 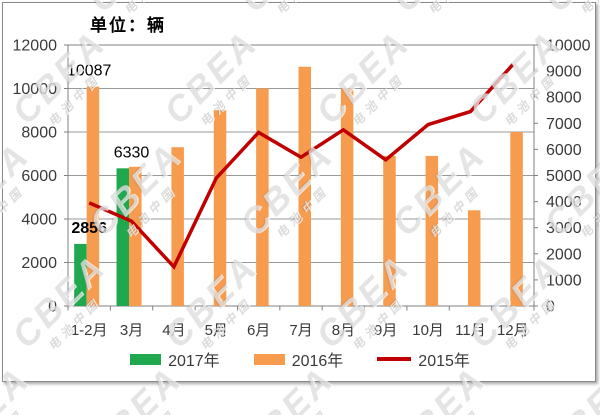 What do you see at coordinates (173, 330) in the screenshot?
I see `x-label-4月: 4月` at bounding box center [173, 330].